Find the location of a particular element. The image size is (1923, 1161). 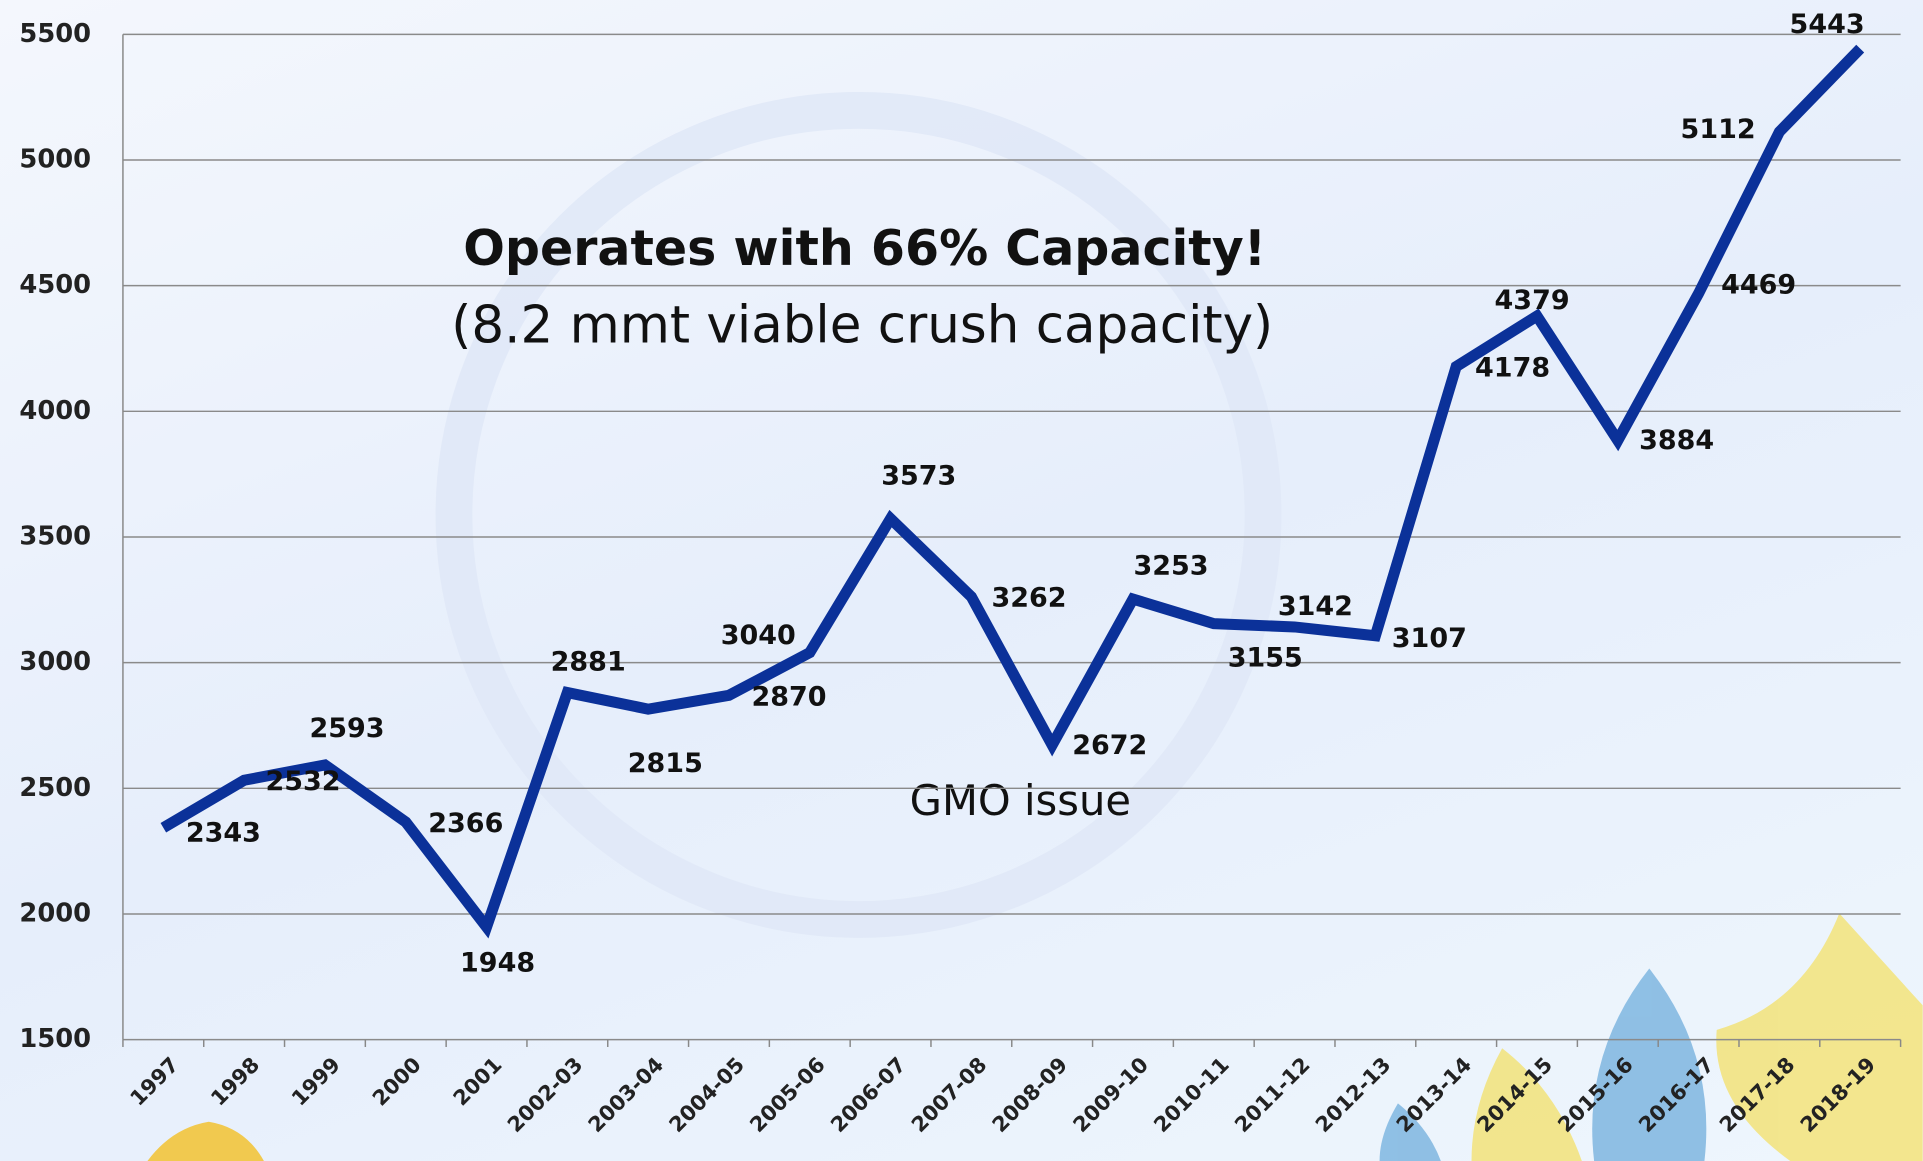

x-tick-label: 1997 is located at coordinates (154, 1082).